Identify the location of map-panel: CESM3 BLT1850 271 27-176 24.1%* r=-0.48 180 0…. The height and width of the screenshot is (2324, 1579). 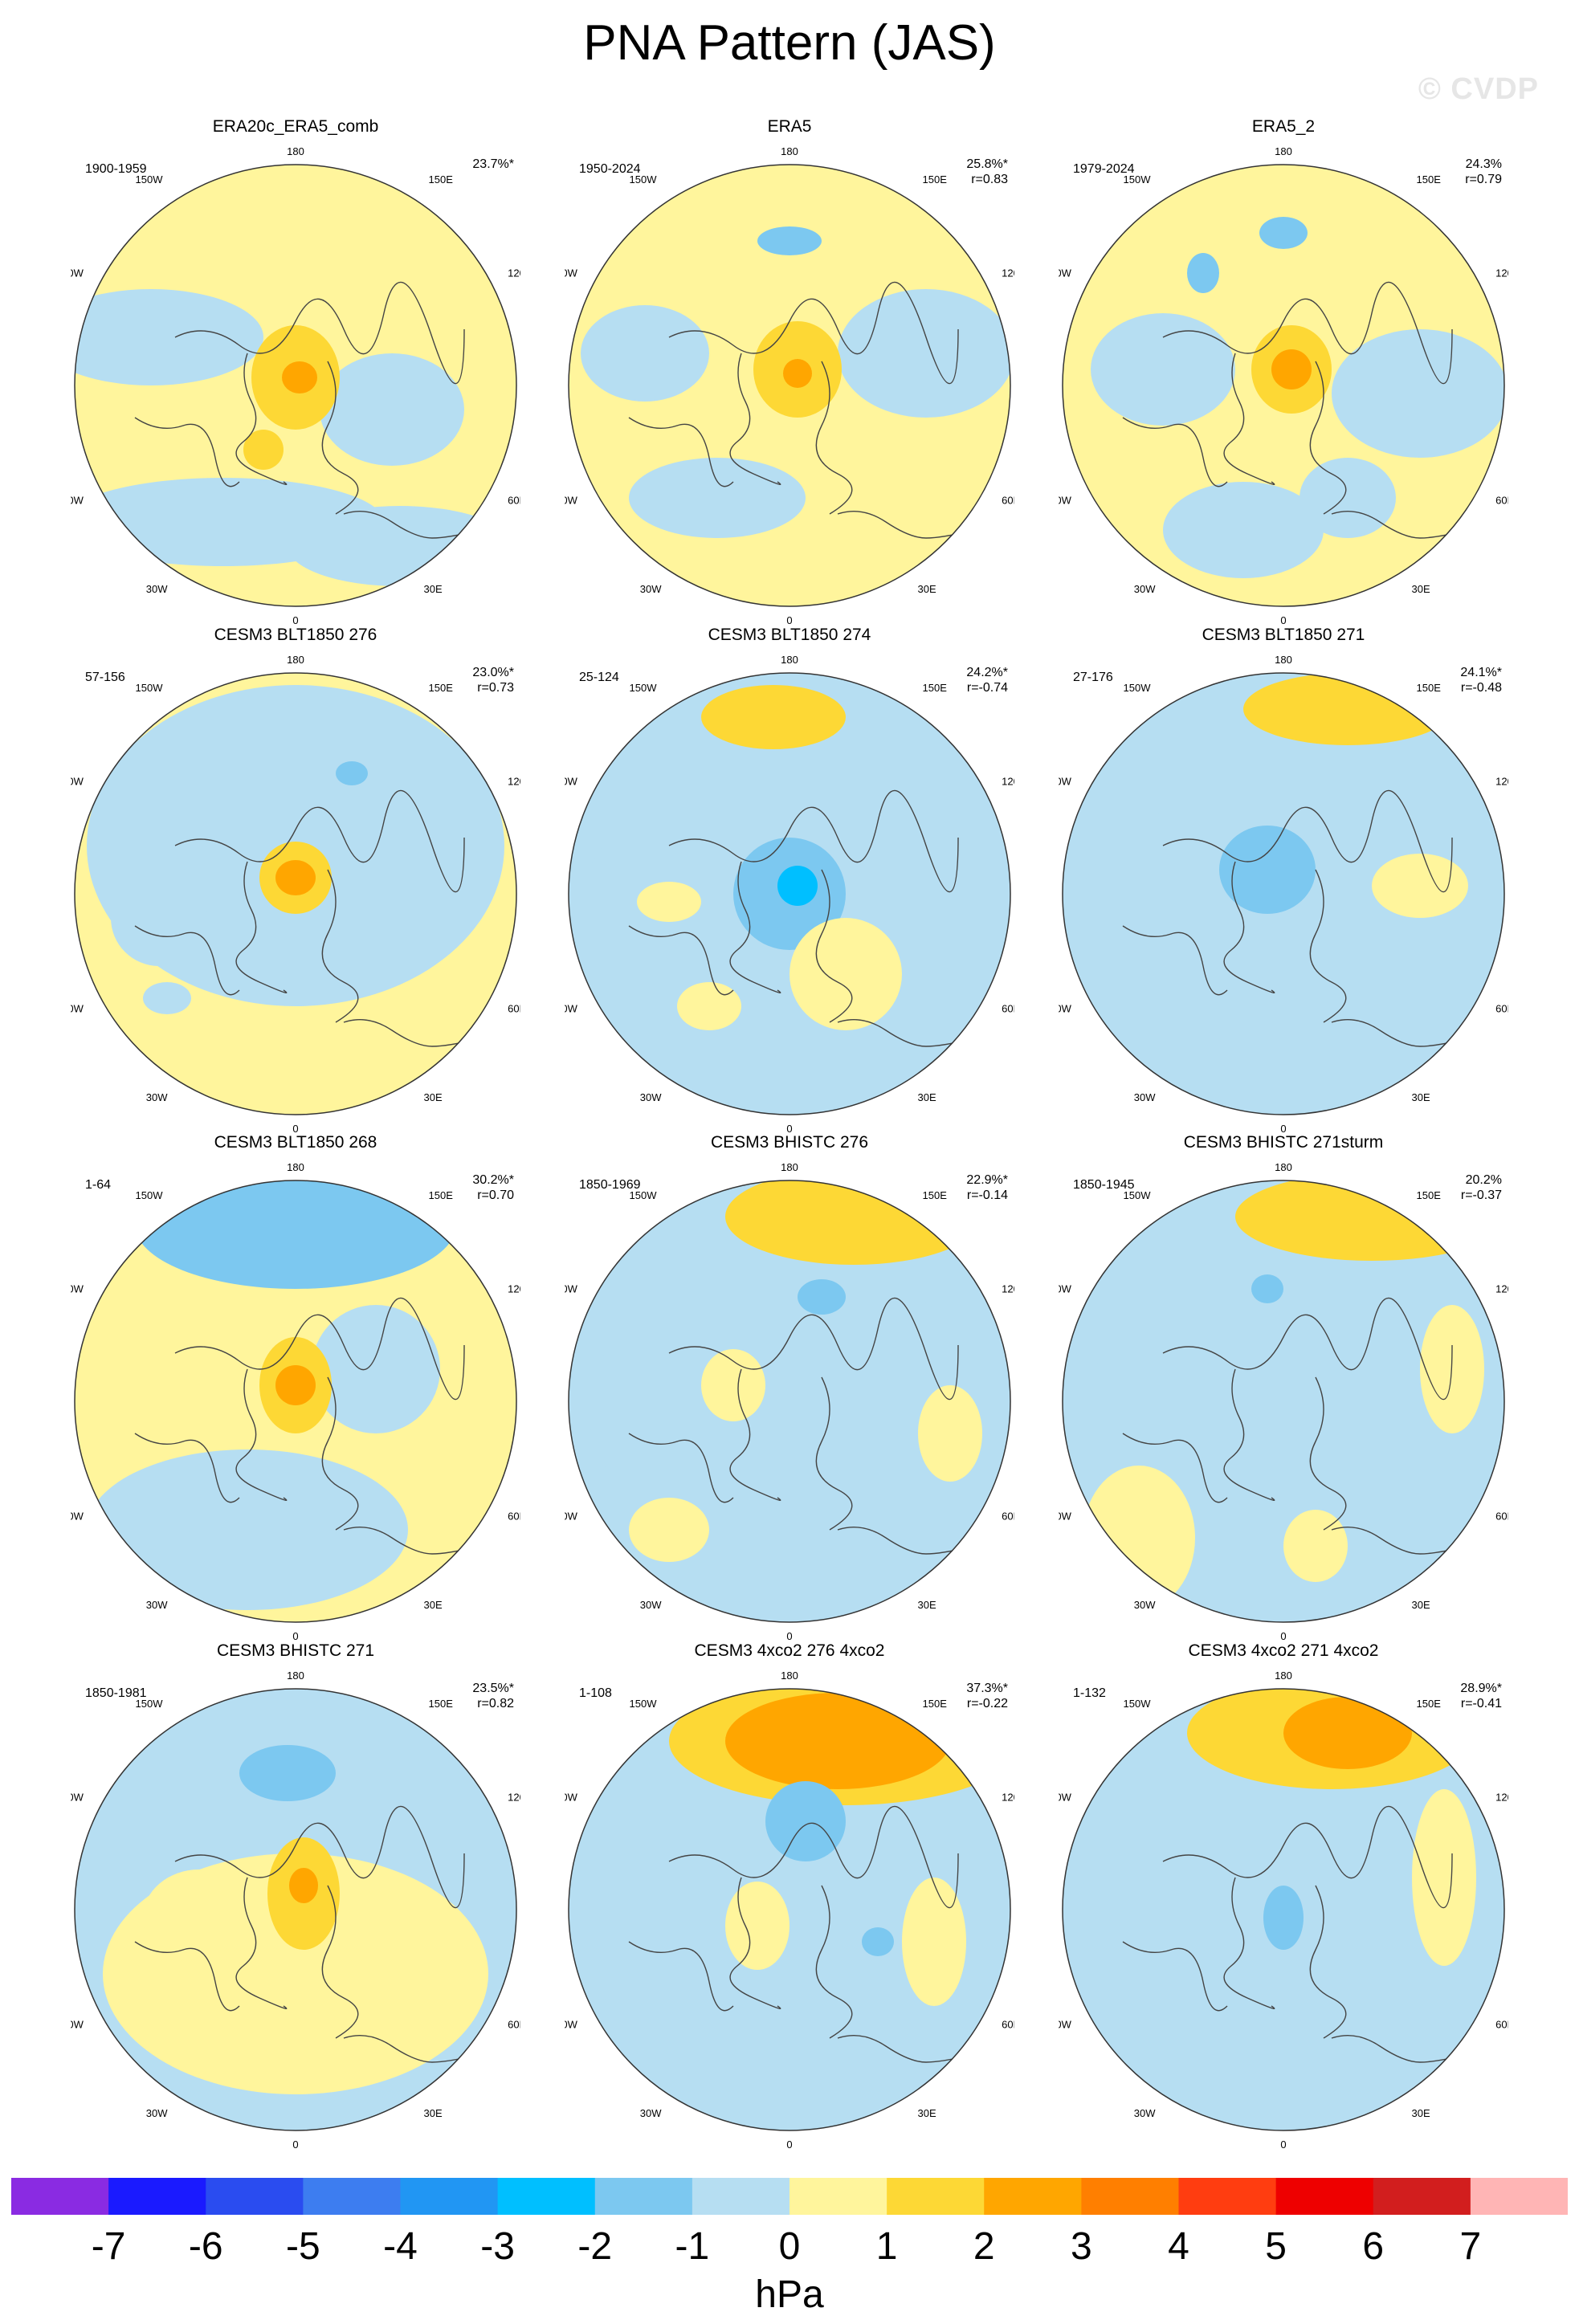
(1283, 878).